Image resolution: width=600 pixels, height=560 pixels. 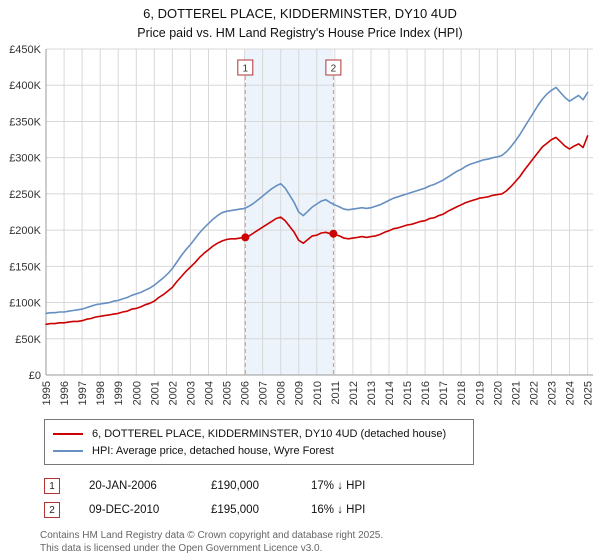 I want to click on x-axis-tick-label: 2018, so click(x=462, y=393).